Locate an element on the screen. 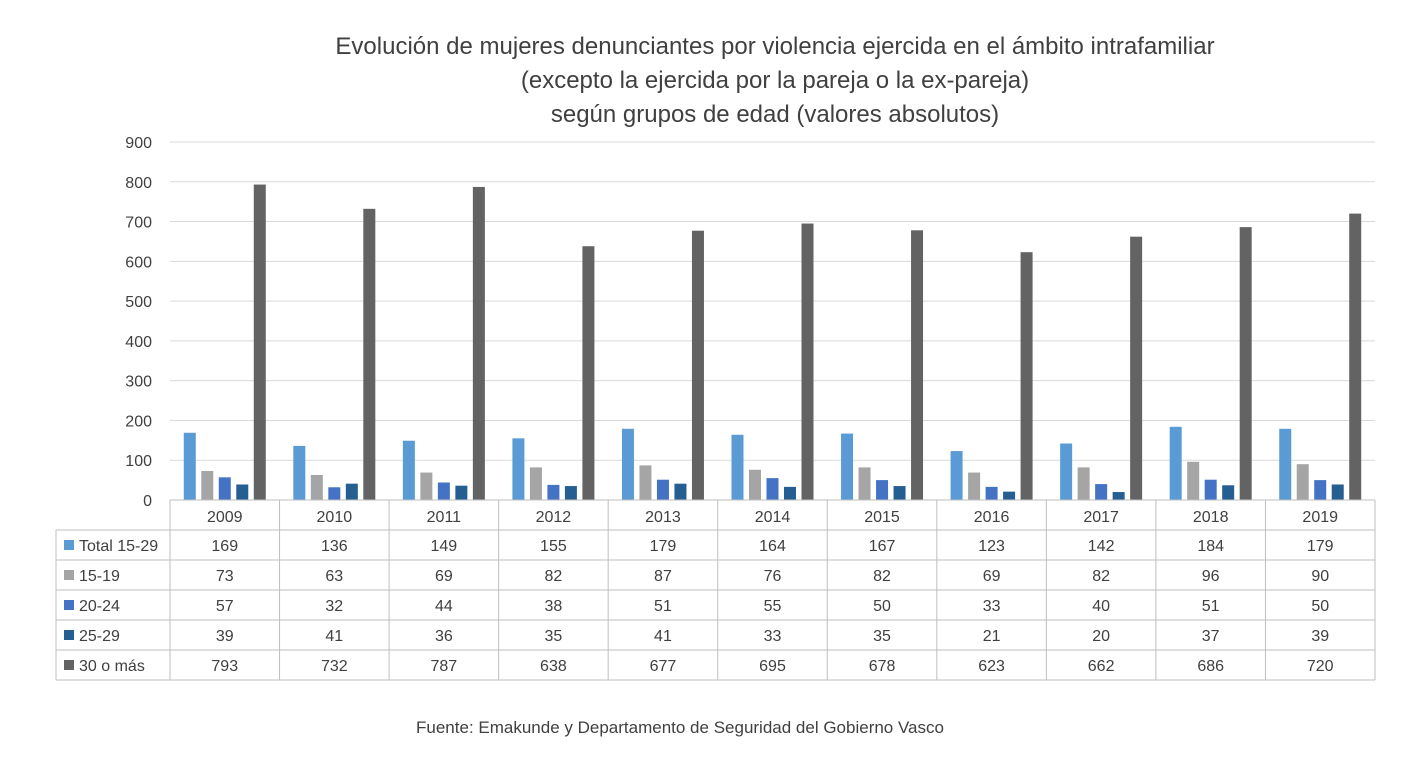  data-label: 33 is located at coordinates (773, 636).